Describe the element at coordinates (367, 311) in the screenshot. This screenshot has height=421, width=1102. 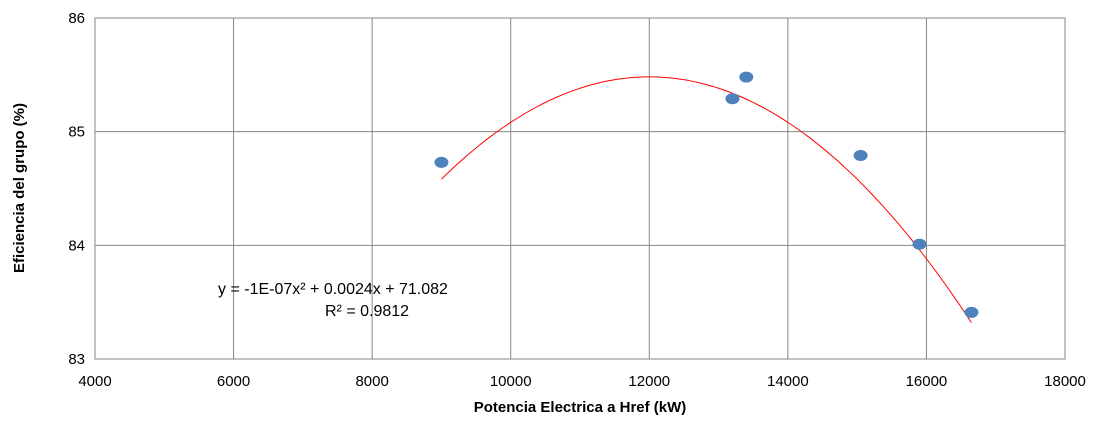
I see `trendline-r2: R² = 0.9812` at that location.